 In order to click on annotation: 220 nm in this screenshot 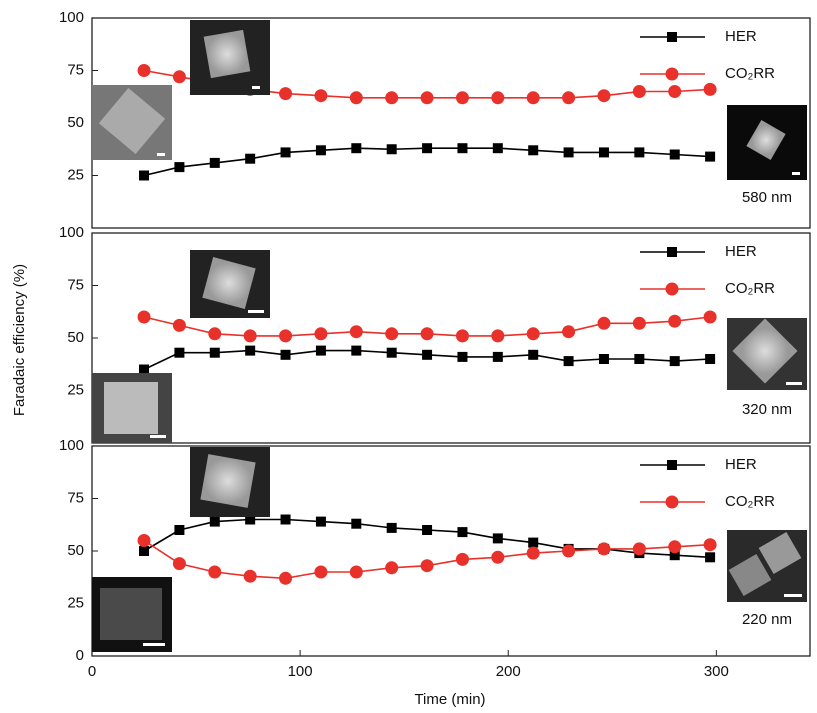, I will do `click(767, 619)`.